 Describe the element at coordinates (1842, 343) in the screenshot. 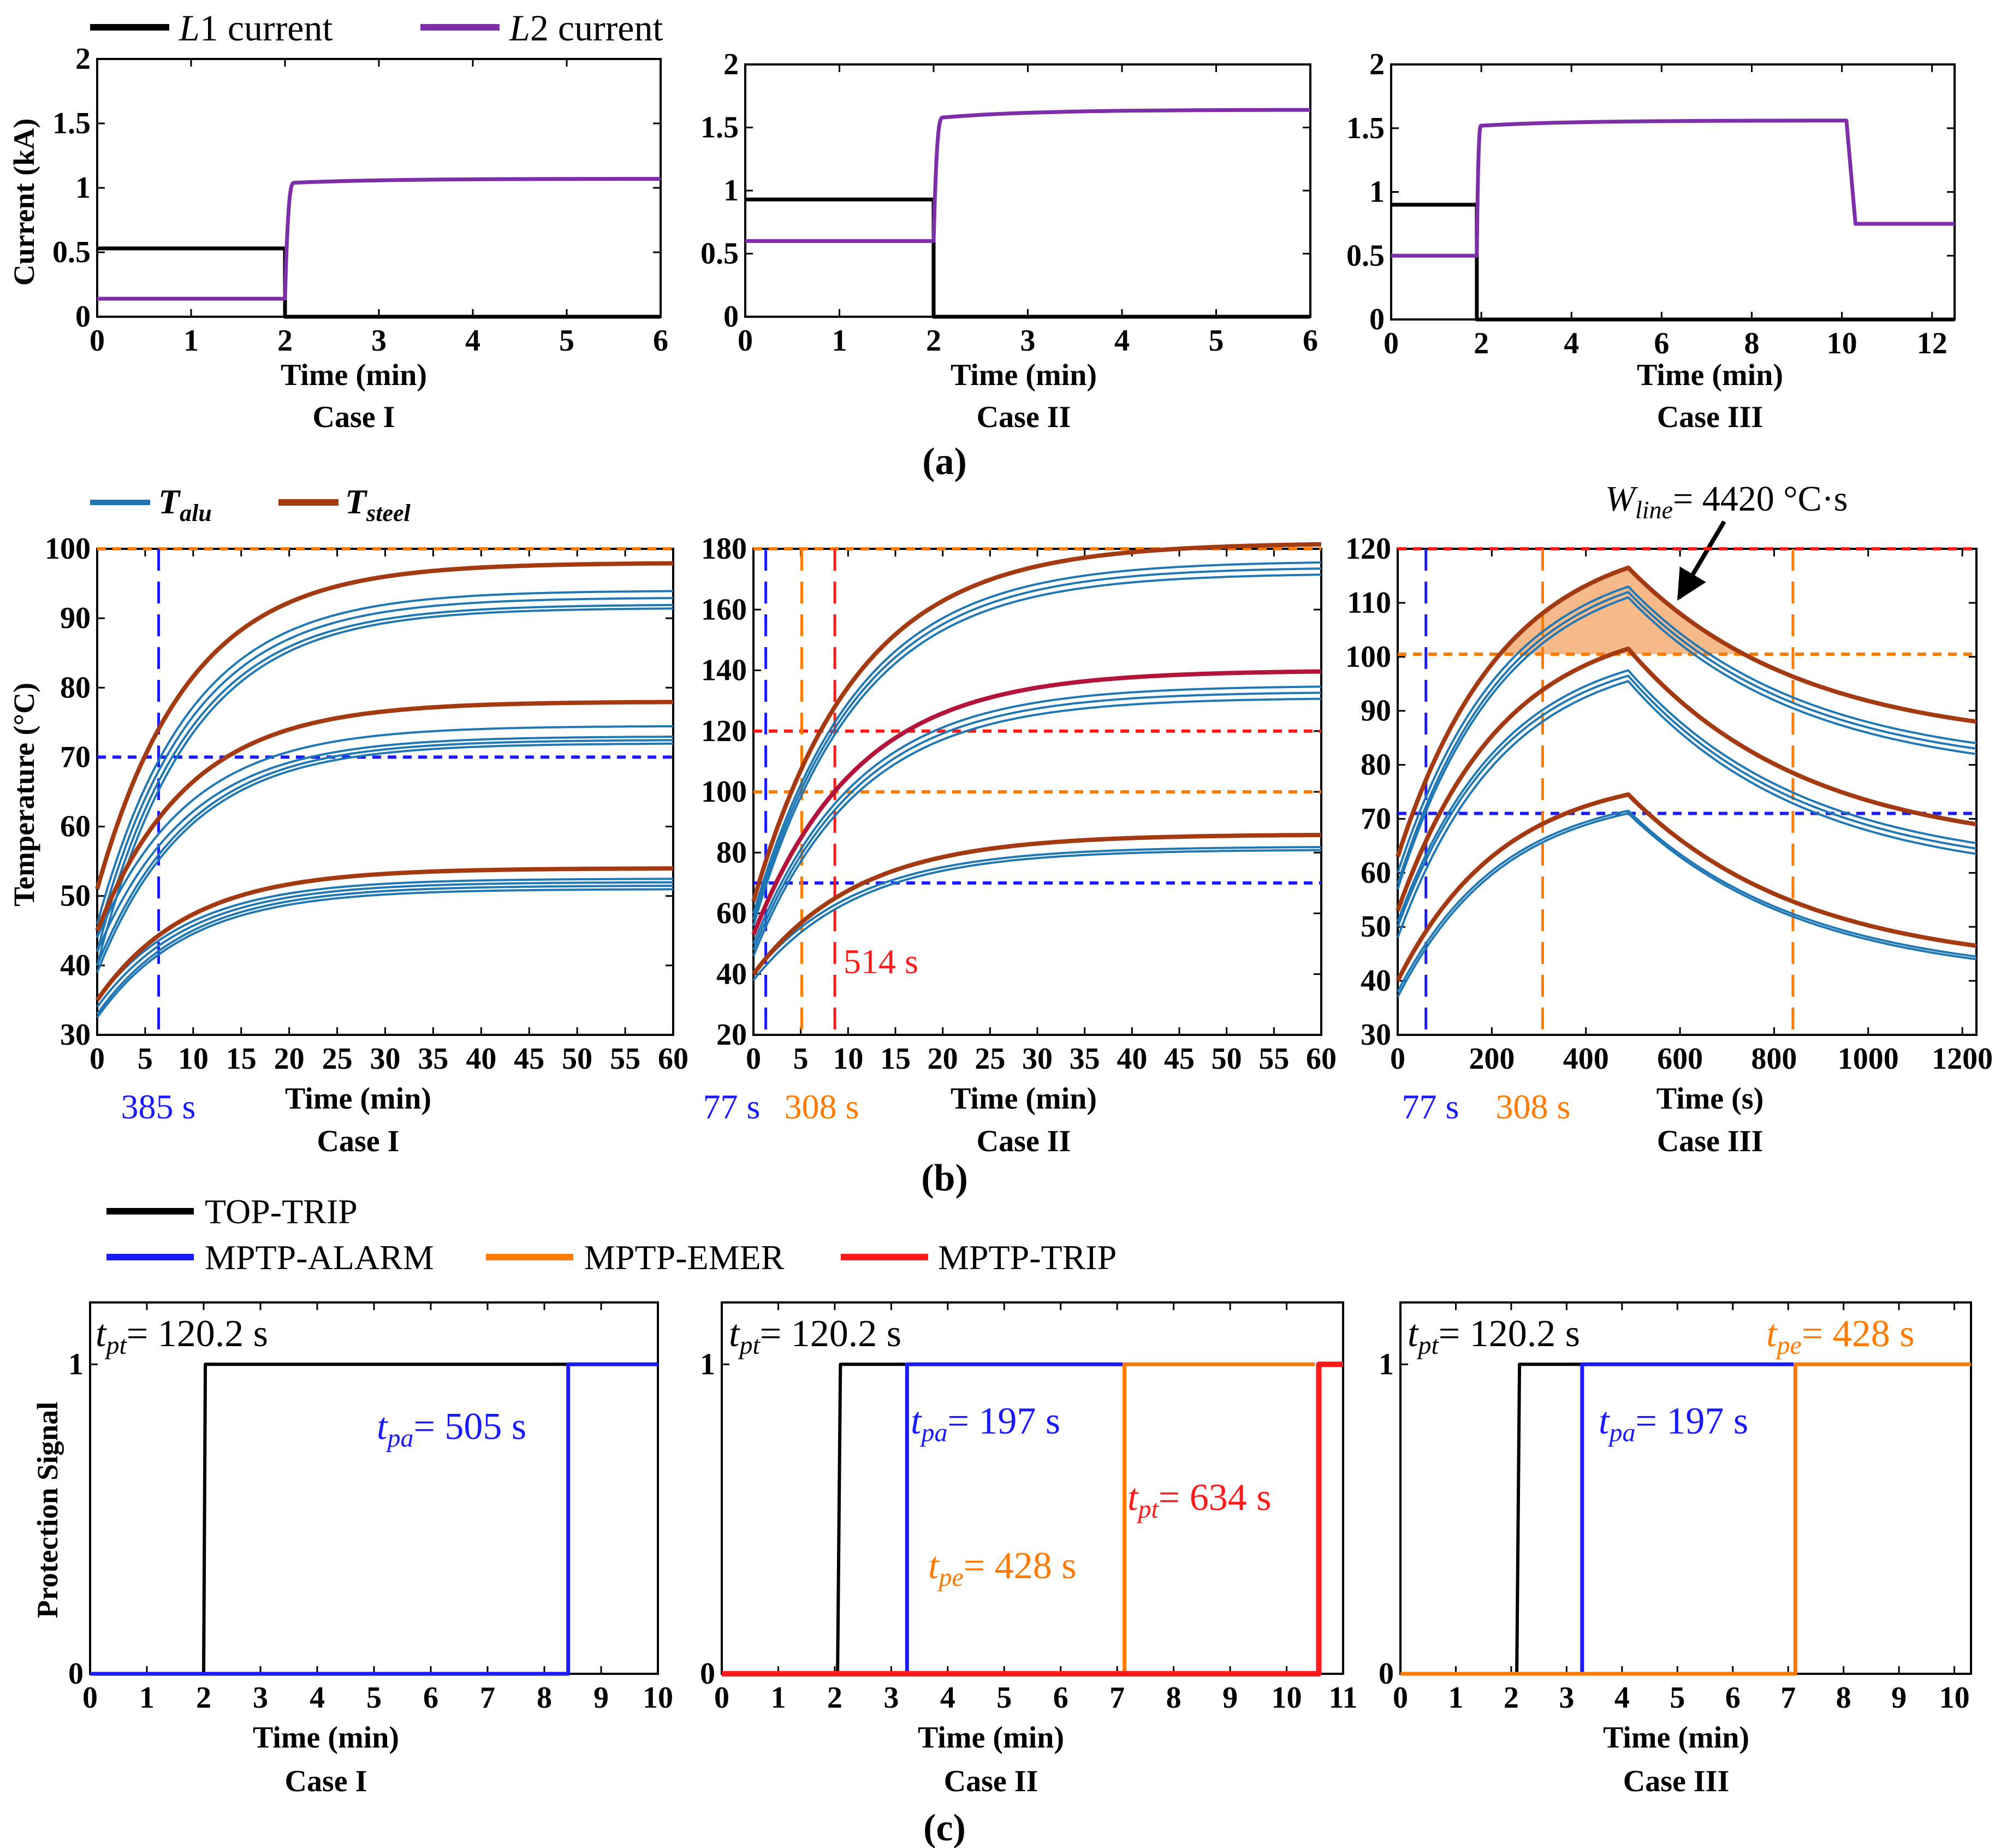

I see `a3-xtick-label: 10` at that location.